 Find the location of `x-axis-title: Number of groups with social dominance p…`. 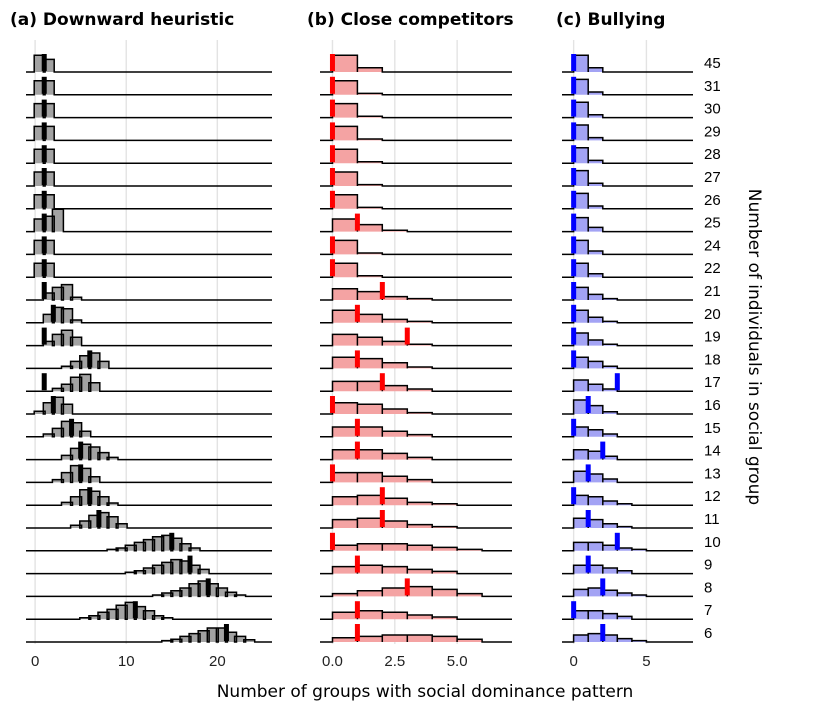

x-axis-title: Number of groups with social dominance p… is located at coordinates (425, 692).